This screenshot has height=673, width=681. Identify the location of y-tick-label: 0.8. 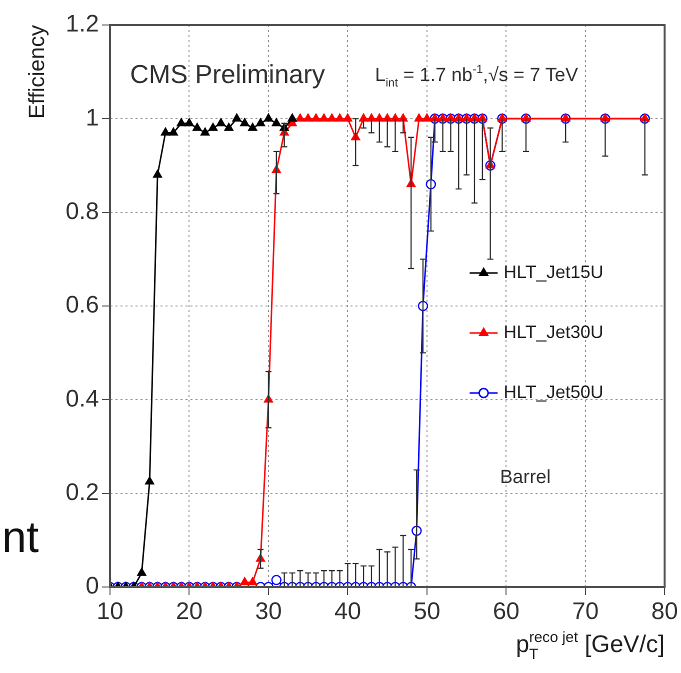
(82, 211).